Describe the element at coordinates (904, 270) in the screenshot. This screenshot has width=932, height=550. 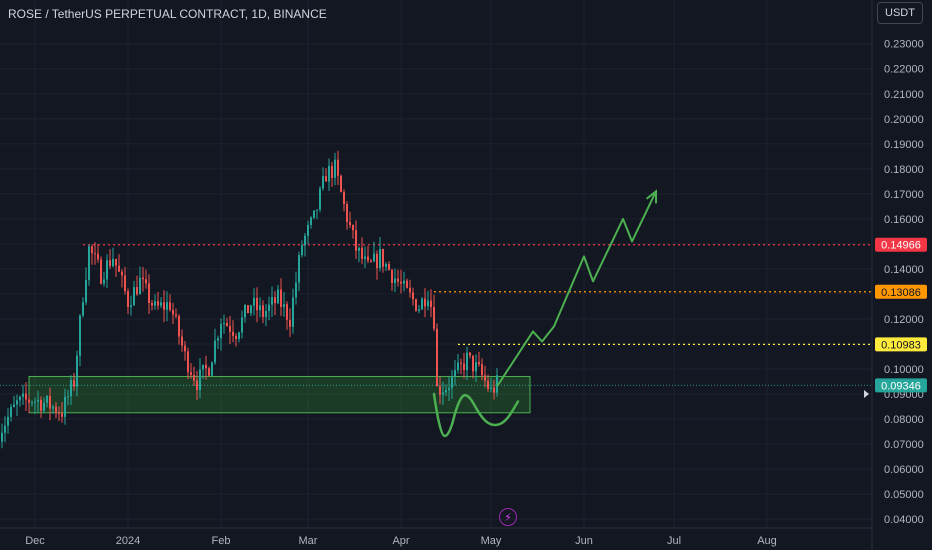
I see `price-tick: 0.14000` at that location.